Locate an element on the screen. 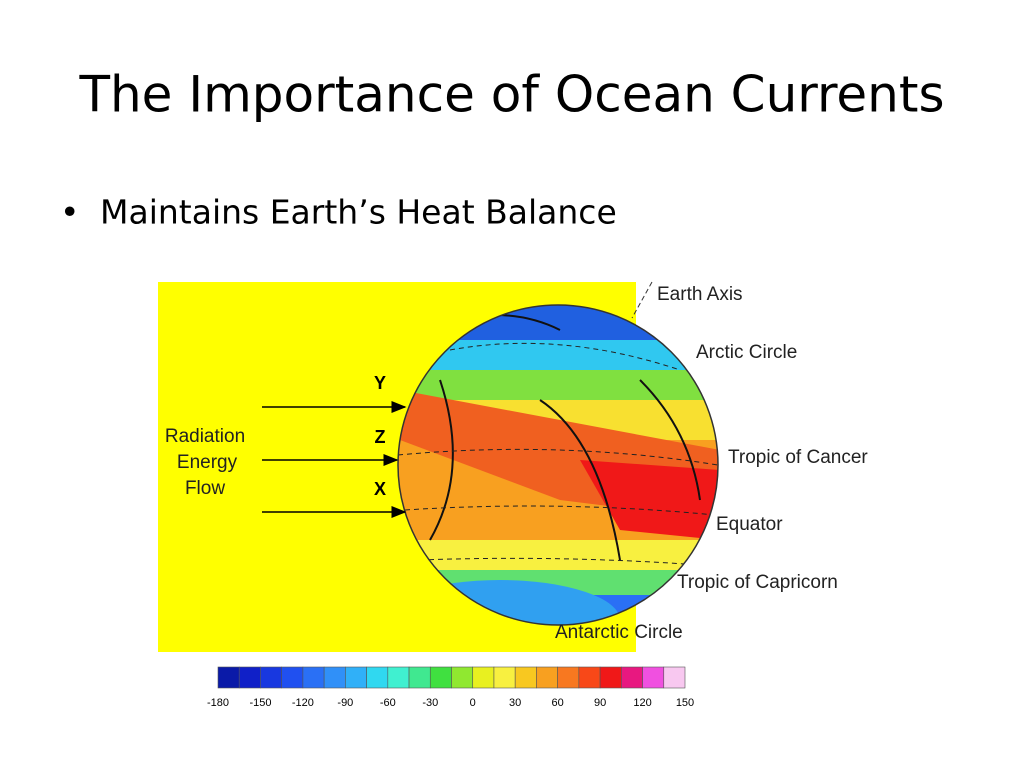 This screenshot has height=773, width=1024. arrow-label: X is located at coordinates (380, 489).